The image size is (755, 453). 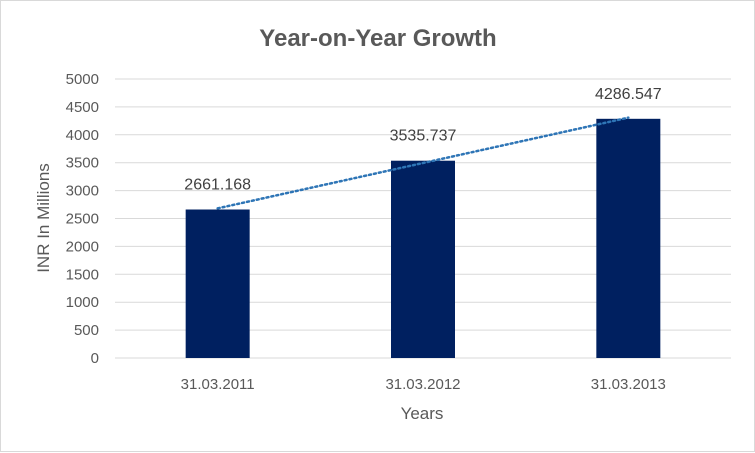 I want to click on data-label: 2661.168, so click(x=217, y=185).